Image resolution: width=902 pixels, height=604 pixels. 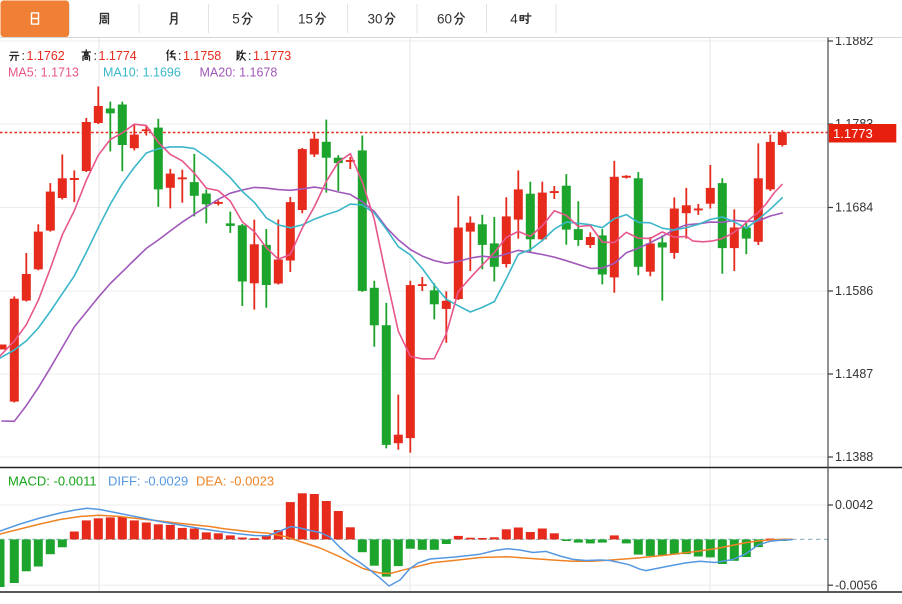 I want to click on svg-text: 1.1684, so click(x=854, y=208).